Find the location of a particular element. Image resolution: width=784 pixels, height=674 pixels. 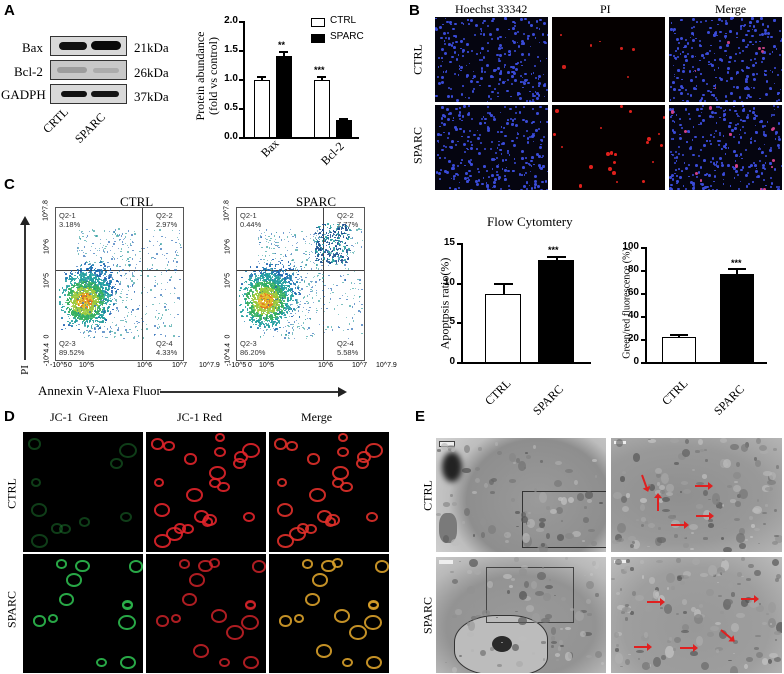

col-header-jc1-green: JC-1 Green is located at coordinates (79, 417).